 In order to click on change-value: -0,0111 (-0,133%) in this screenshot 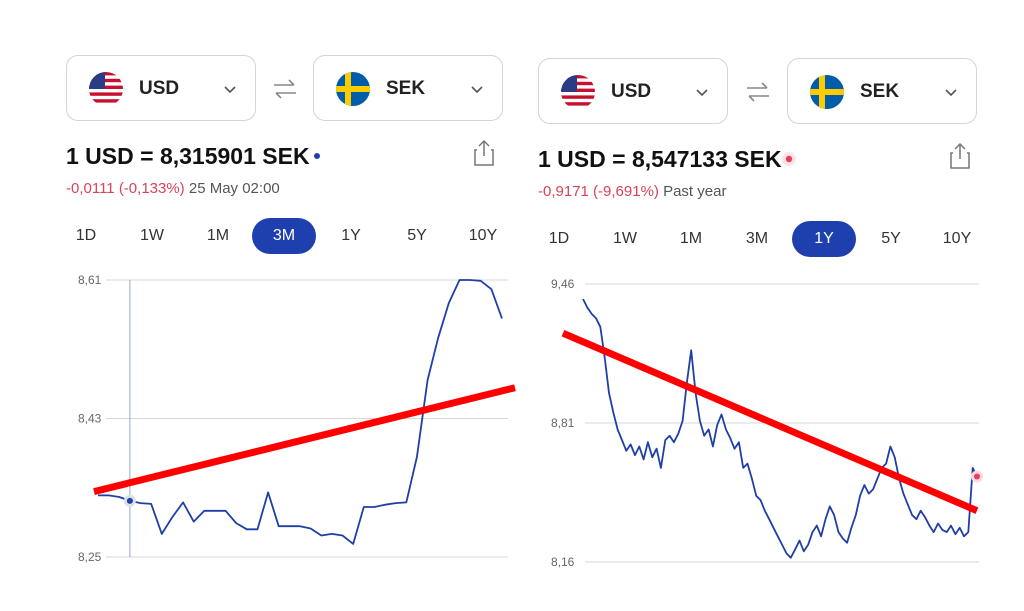, I will do `click(125, 188)`.